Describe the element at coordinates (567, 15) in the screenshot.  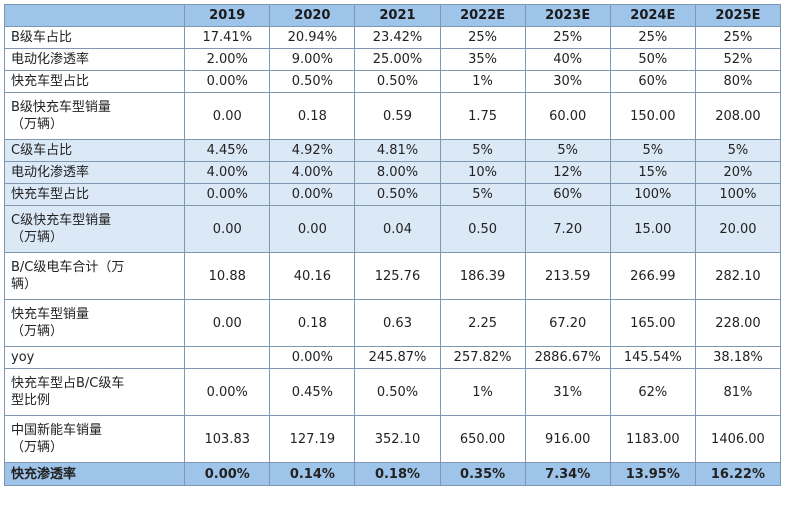
I see `header-cell-year: 2023E` at that location.